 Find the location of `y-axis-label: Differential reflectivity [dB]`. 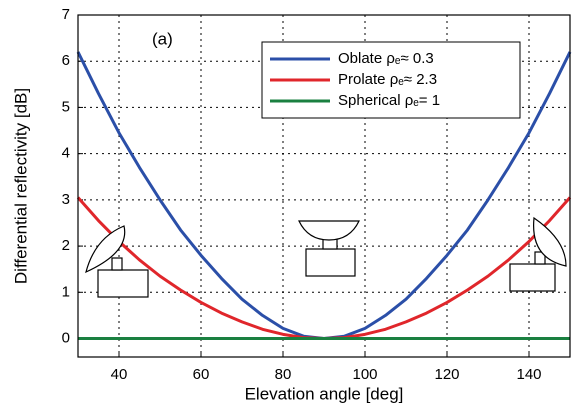

y-axis-label: Differential reflectivity [dB] is located at coordinates (20, 186).